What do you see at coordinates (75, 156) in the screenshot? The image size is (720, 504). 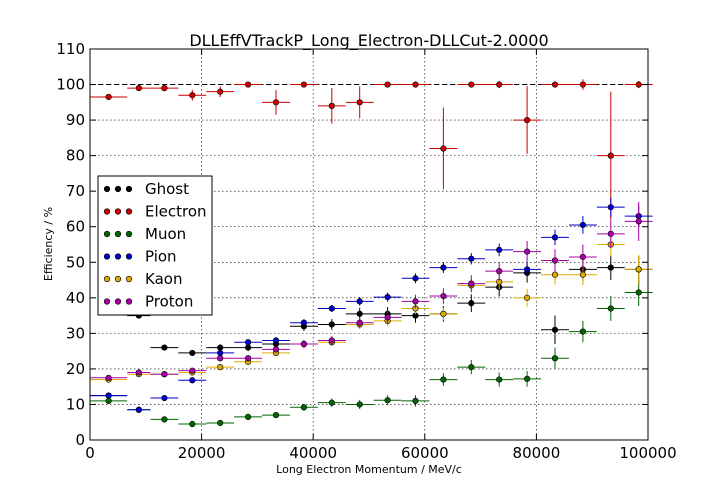 I see `y-tick-label: 80` at bounding box center [75, 156].